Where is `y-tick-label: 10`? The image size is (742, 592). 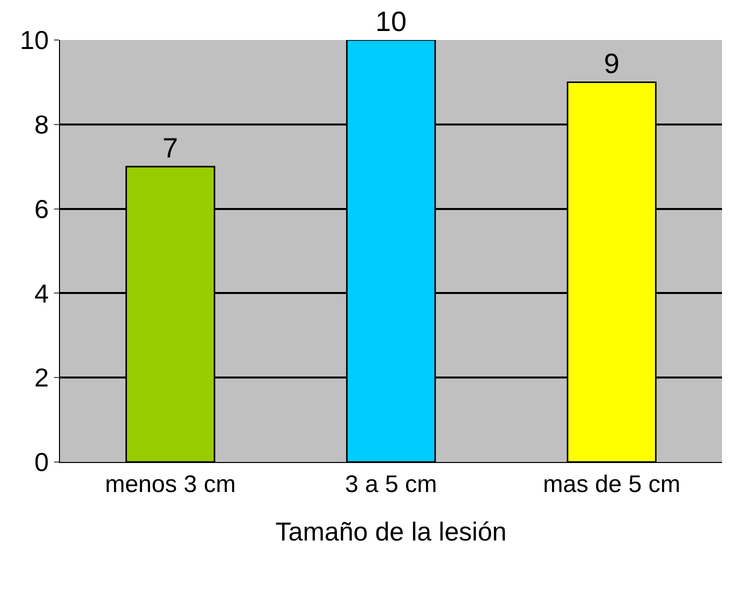
y-tick-label: 10 is located at coordinates (34, 40).